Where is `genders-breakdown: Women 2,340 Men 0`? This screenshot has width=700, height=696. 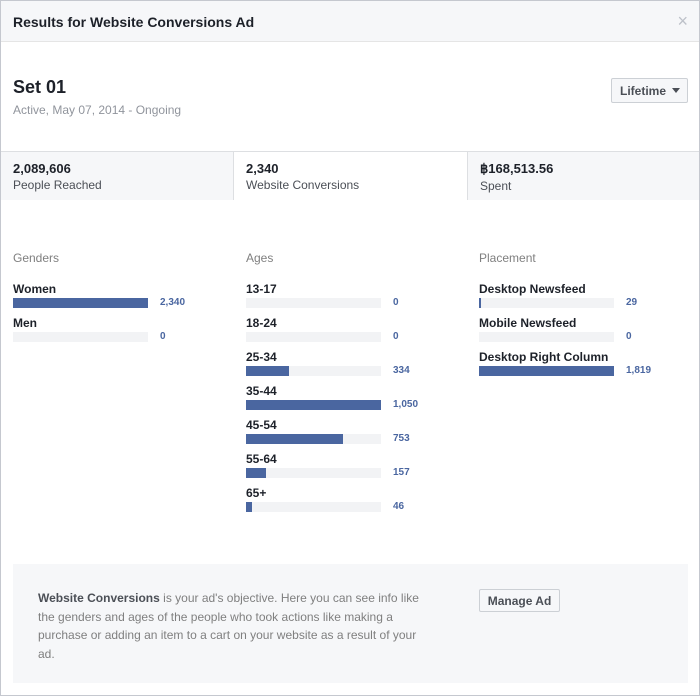 genders-breakdown: Women 2,340 Men 0 is located at coordinates (113, 316).